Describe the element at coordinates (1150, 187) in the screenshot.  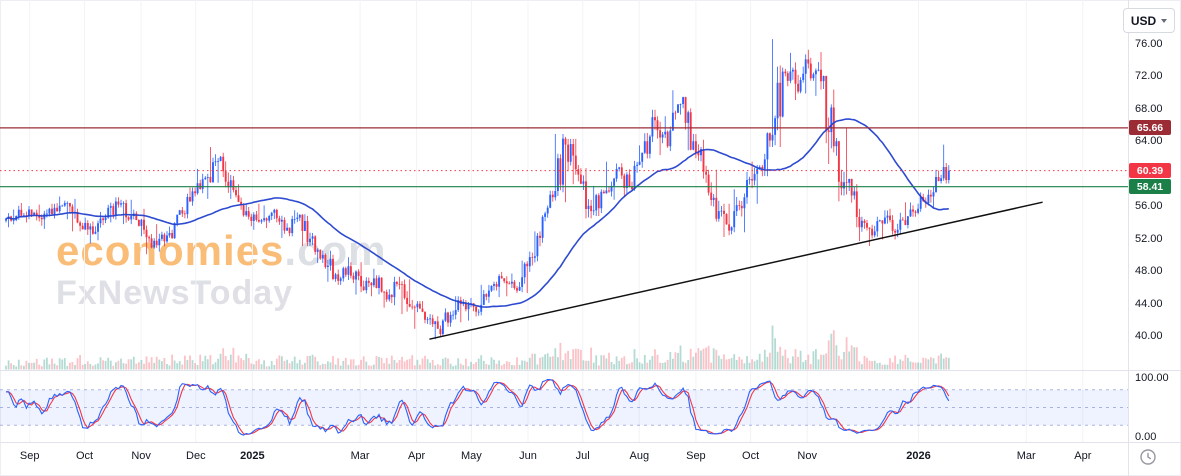
I see `support-price-badge: 58.41` at that location.